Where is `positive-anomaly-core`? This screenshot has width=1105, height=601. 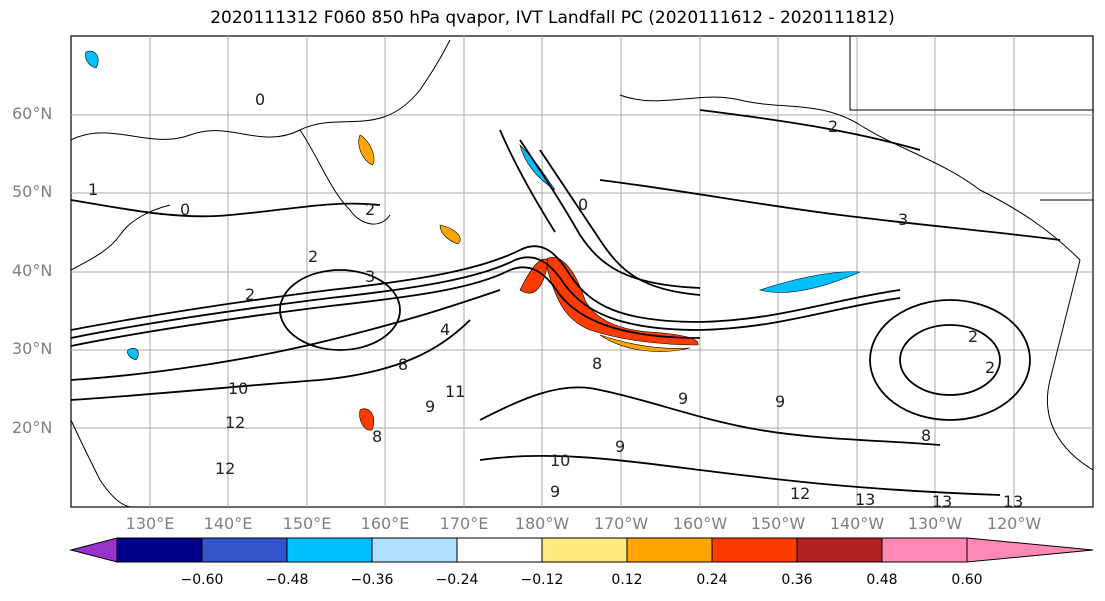
positive-anomaly-core is located at coordinates (621, 301).